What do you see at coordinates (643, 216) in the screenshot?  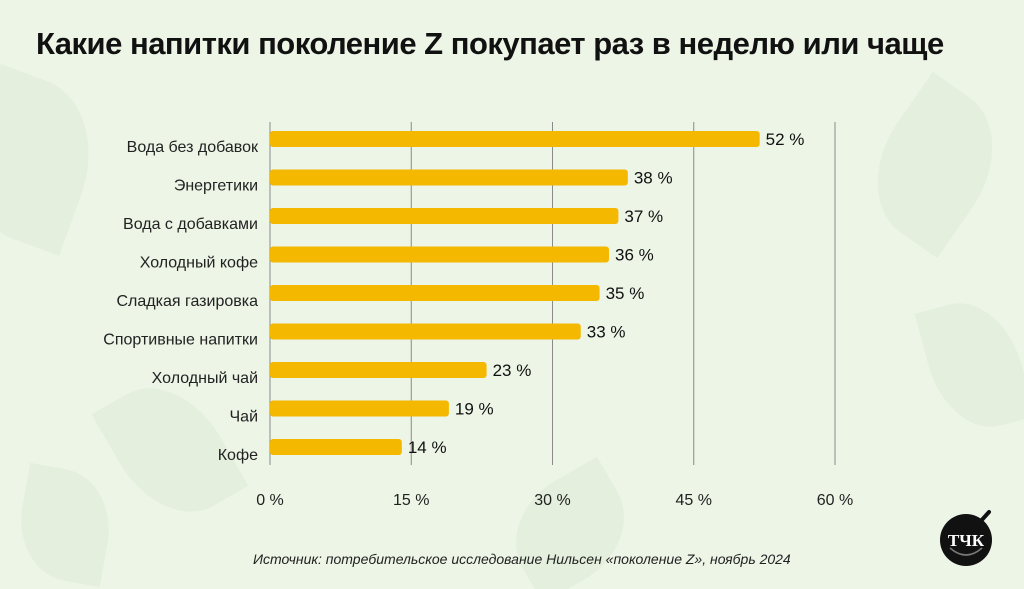 I see `value-label: 37 %` at bounding box center [643, 216].